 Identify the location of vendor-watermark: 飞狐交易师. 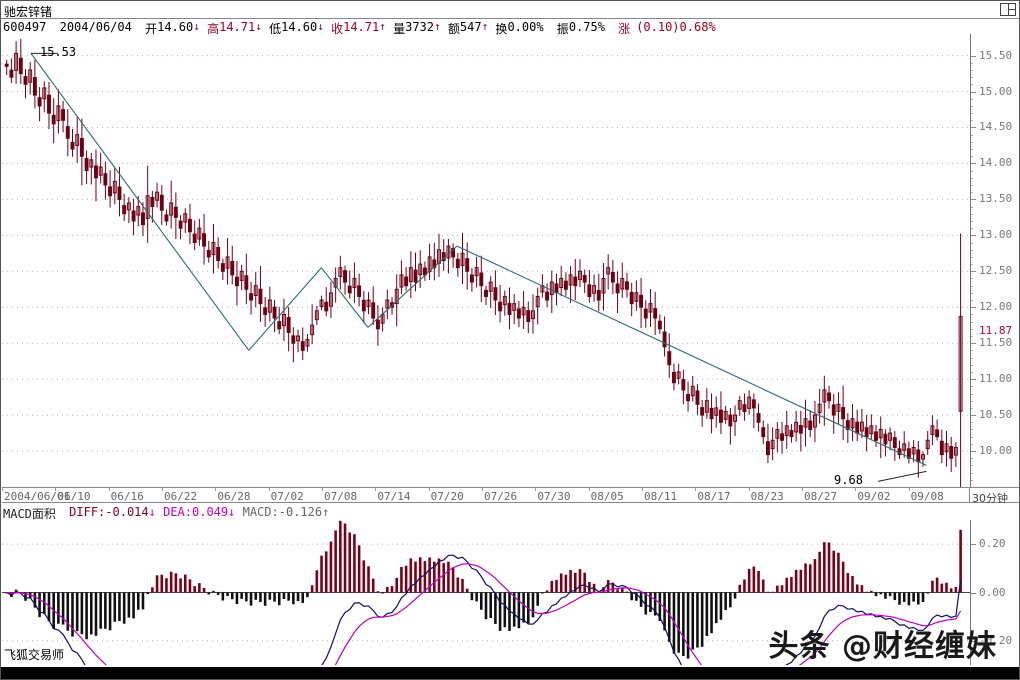
(34, 655).